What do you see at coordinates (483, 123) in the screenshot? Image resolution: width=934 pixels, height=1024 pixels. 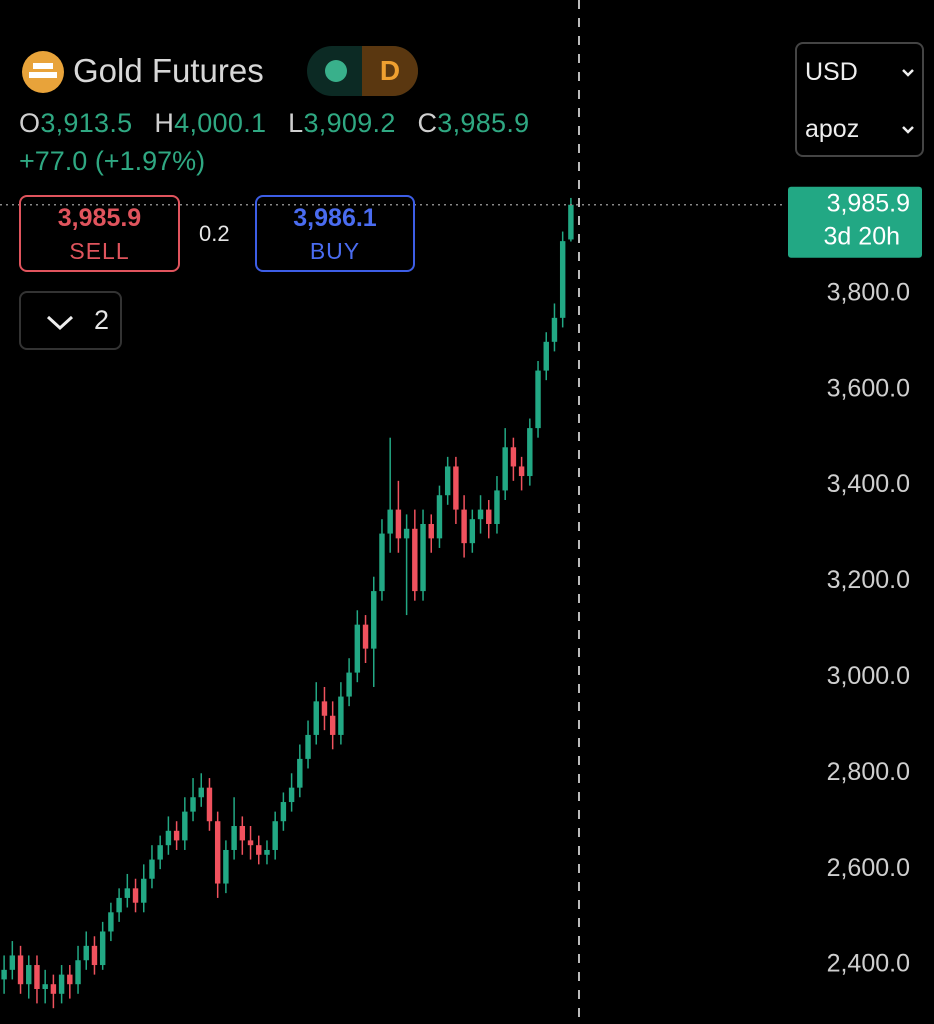 I see `ohlc-value: 3,985.9` at bounding box center [483, 123].